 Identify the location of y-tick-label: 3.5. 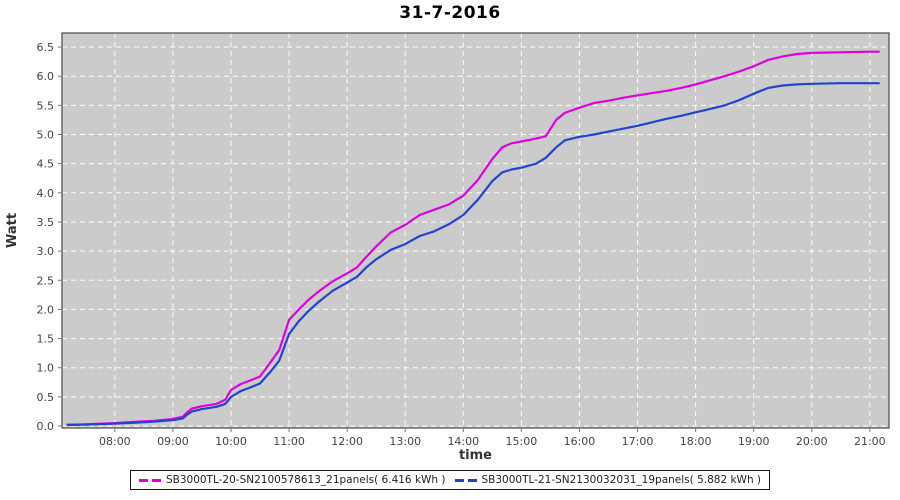
(46, 222).